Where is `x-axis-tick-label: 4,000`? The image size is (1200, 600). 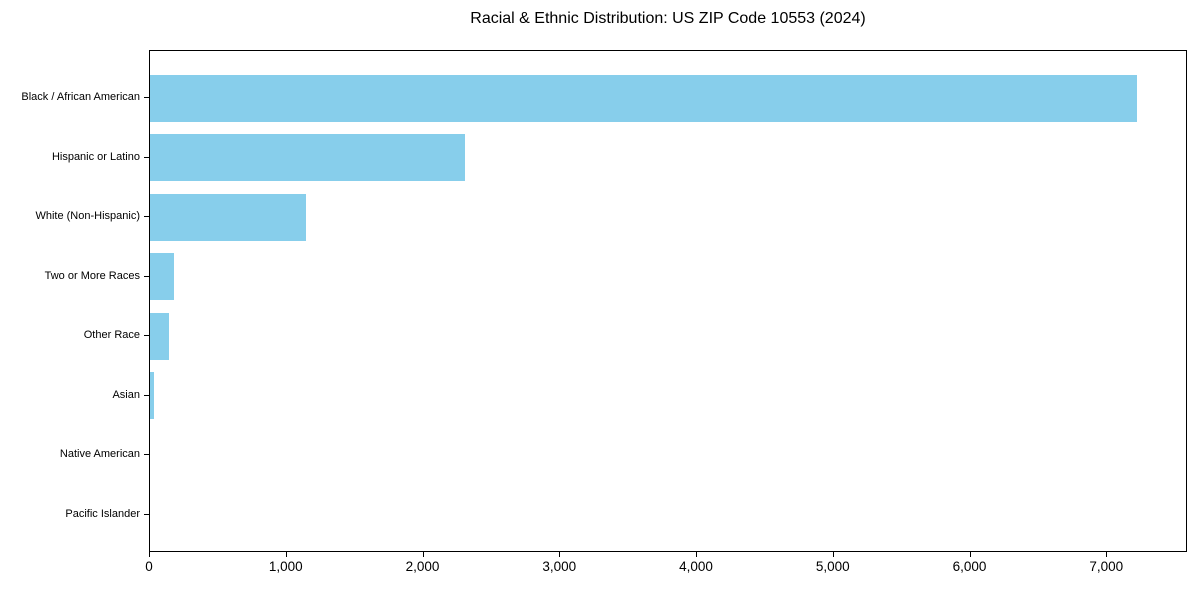 x-axis-tick-label: 4,000 is located at coordinates (696, 566).